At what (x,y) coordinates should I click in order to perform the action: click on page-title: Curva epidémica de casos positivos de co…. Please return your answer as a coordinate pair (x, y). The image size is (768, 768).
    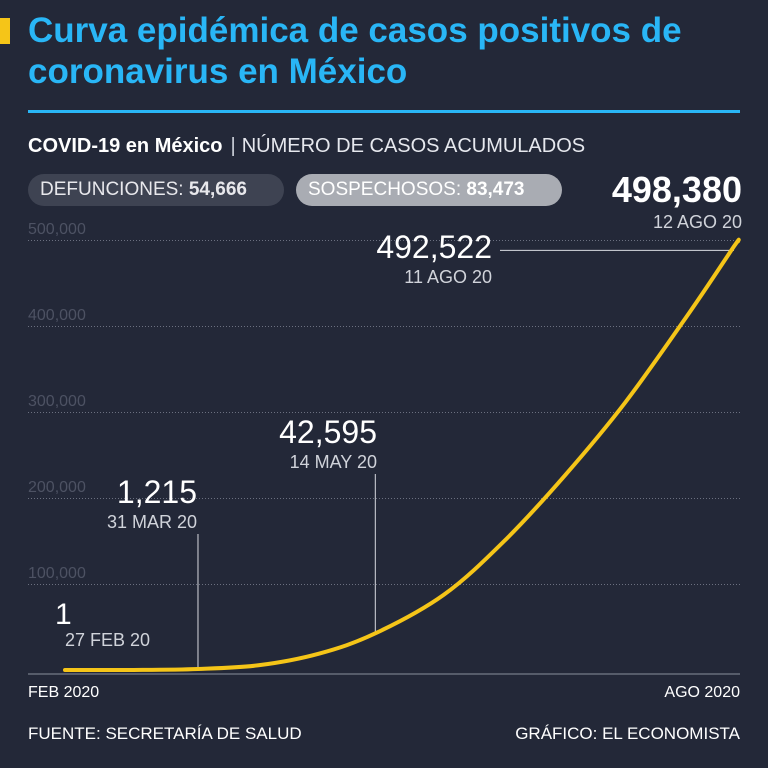
    Looking at the image, I should click on (355, 51).